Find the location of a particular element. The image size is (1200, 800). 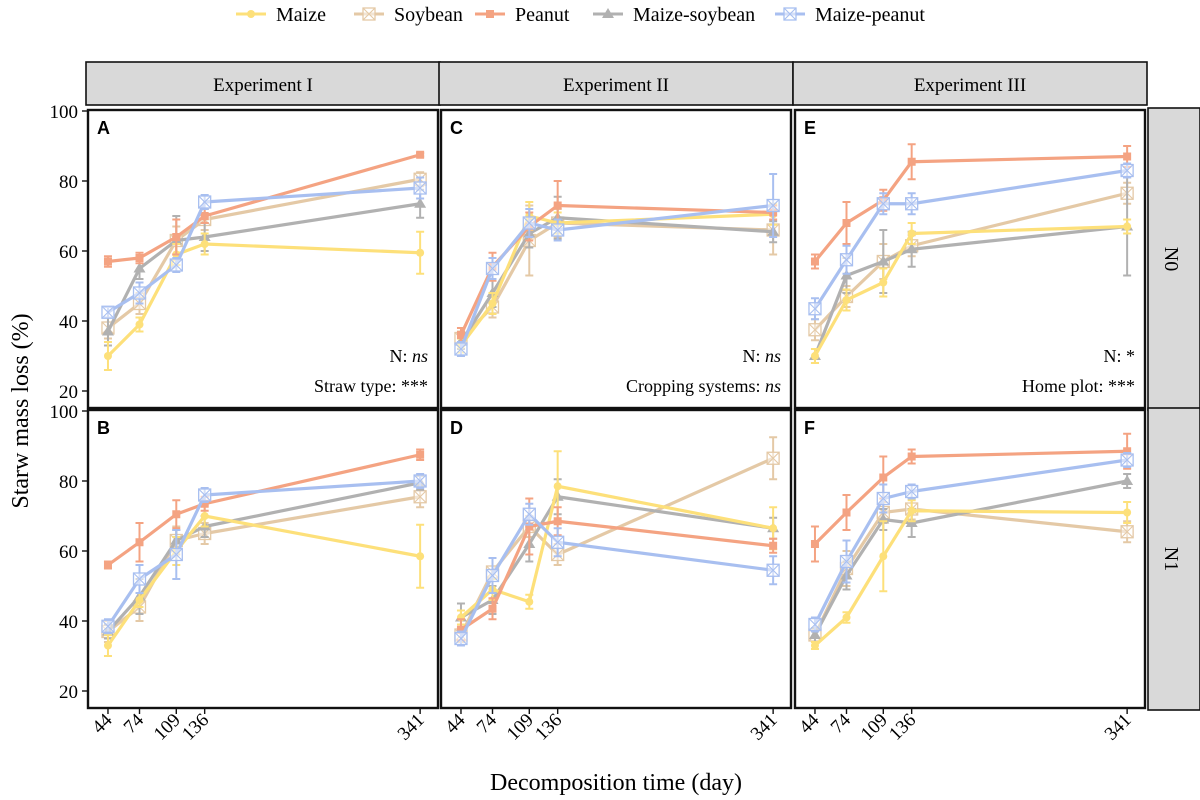

panel-annotation: Straw type: *** is located at coordinates (371, 386).